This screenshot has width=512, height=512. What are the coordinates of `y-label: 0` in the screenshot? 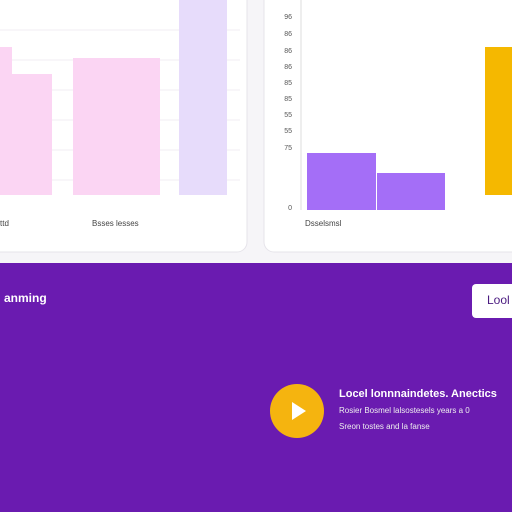 It's located at (290, 208).